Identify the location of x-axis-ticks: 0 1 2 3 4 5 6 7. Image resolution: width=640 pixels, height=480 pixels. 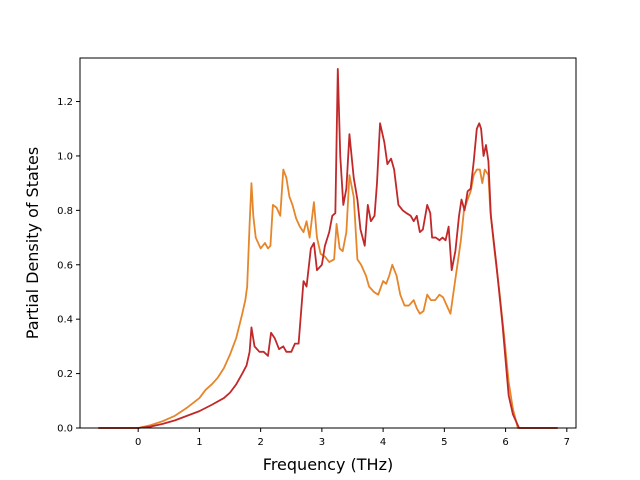
(352, 438).